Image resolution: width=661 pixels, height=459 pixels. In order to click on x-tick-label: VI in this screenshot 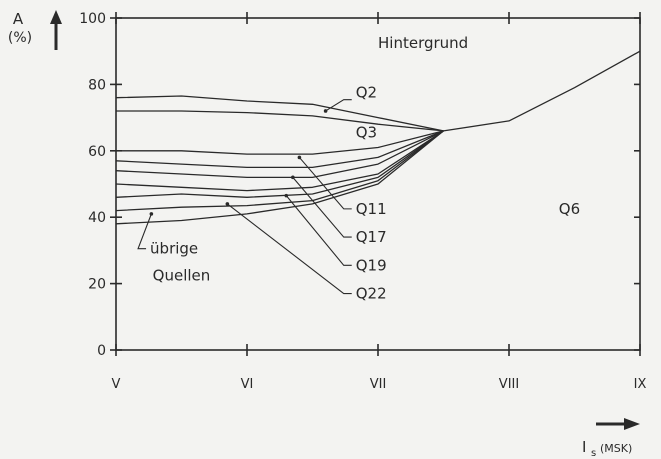, I will do `click(247, 384)`.